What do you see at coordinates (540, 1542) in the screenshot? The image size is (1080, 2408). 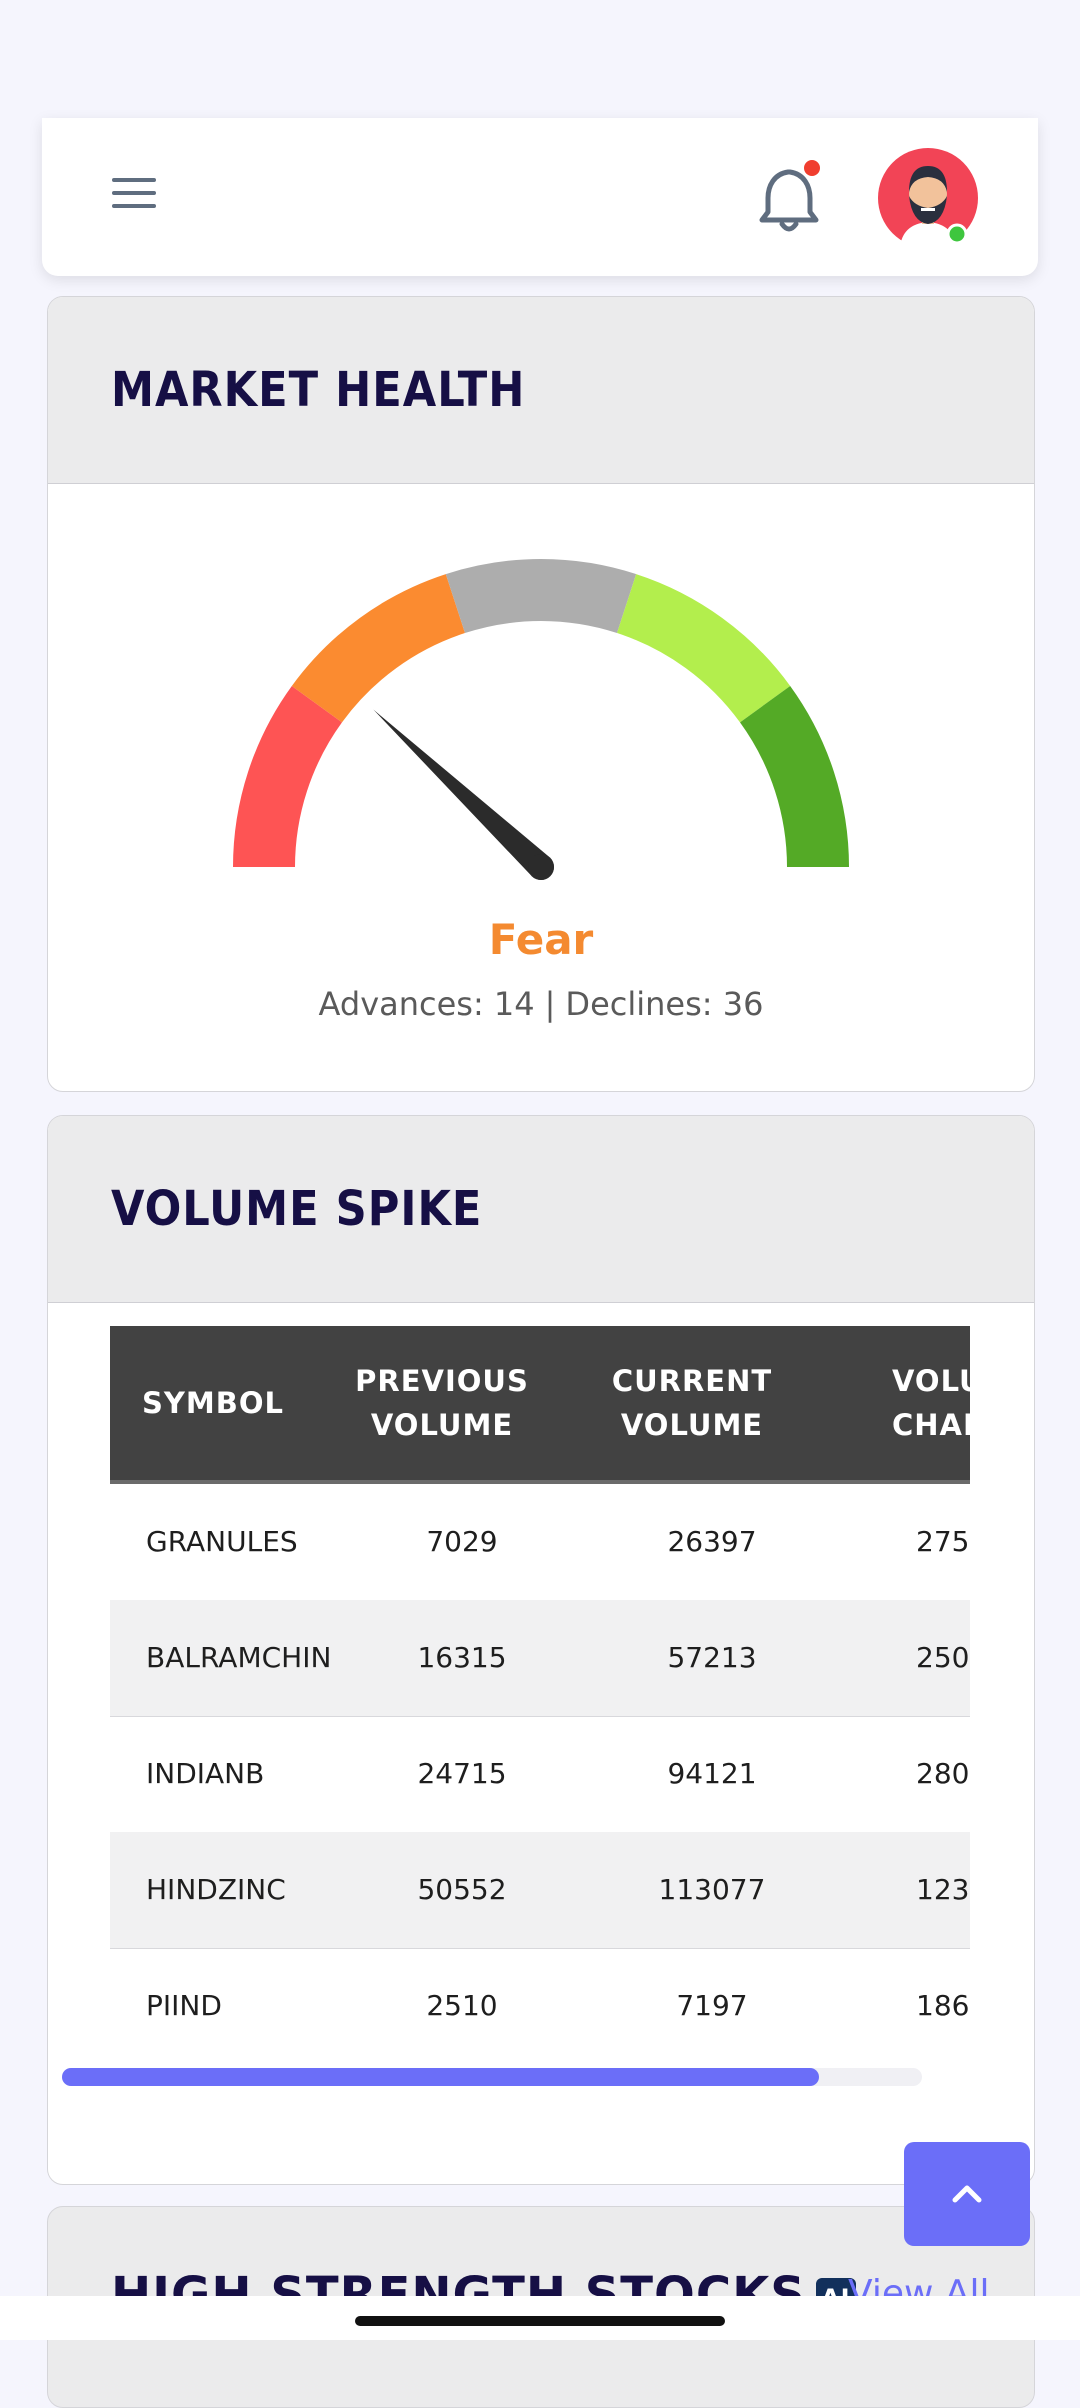 I see `table-row: GRANULES 7029 26397 275.` at bounding box center [540, 1542].